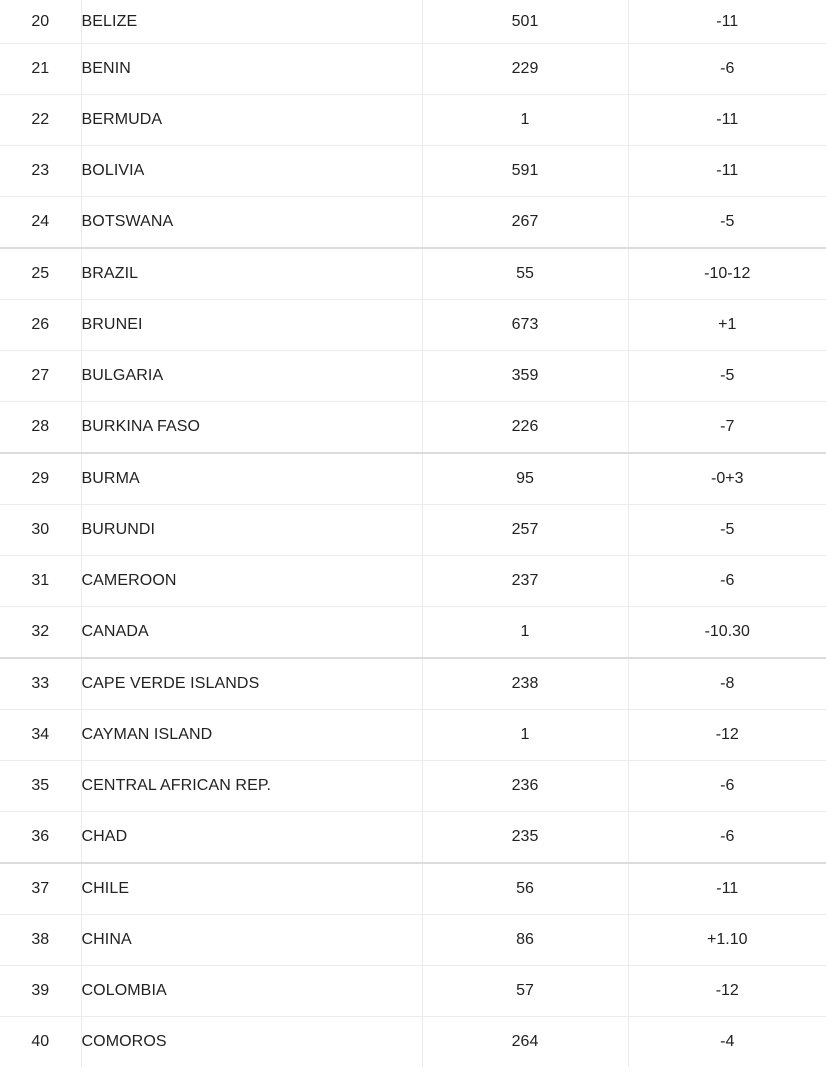  I want to click on table-row: 35 CENTRAL AFRICAN REP. 236 -6, so click(413, 786).